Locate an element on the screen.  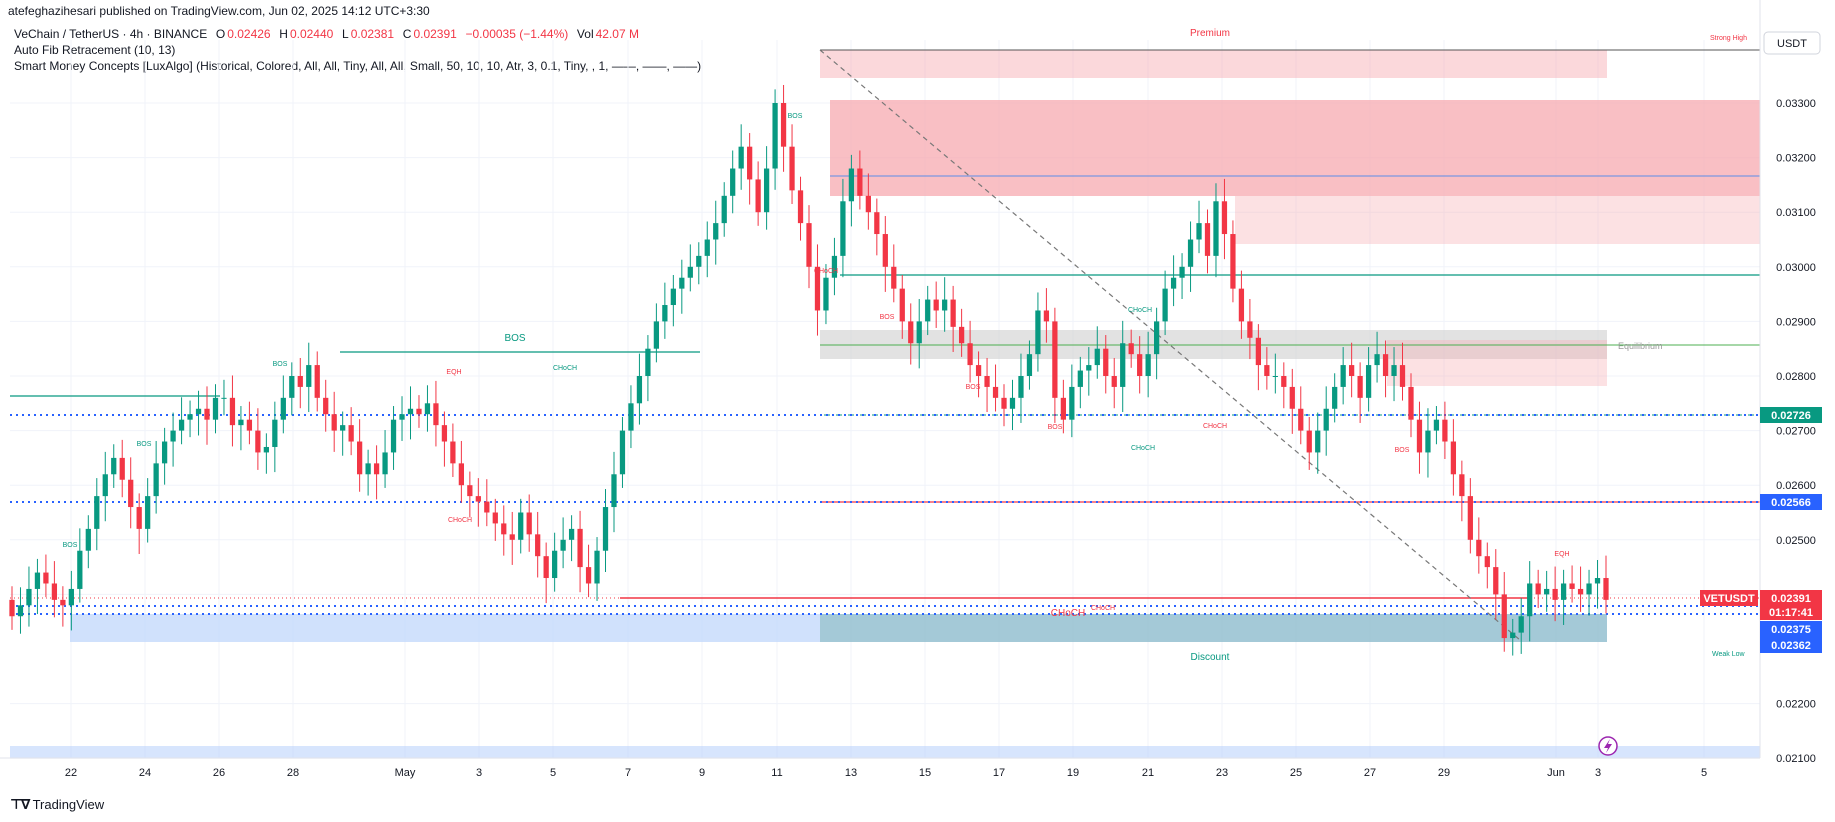
lightning-icon-bolt is located at coordinates (1608, 746).